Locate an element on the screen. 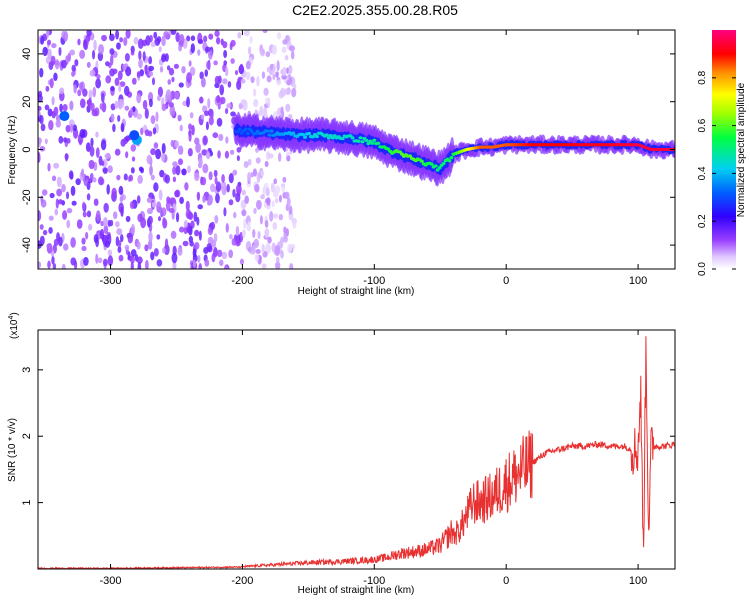 This screenshot has height=600, width=750. colorbar-tick-label: 0.4 is located at coordinates (702, 173).